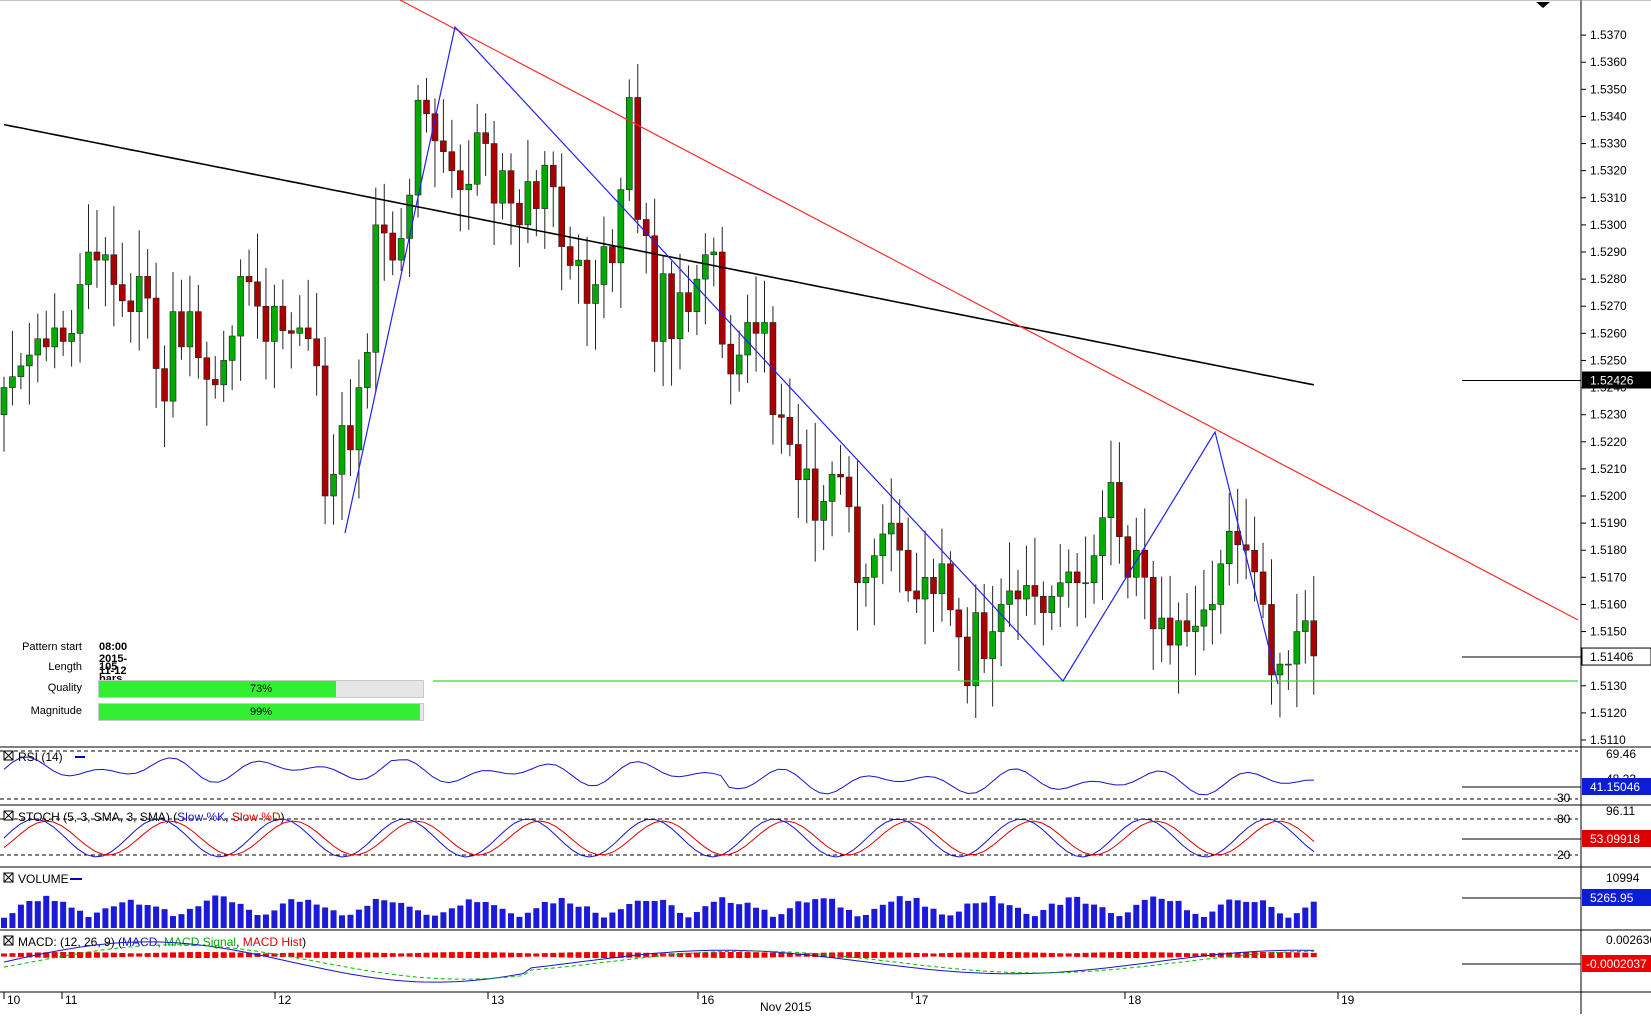 The height and width of the screenshot is (1019, 1651). Describe the element at coordinates (1612, 898) in the screenshot. I see `volume-value-label: 5265.95` at that location.